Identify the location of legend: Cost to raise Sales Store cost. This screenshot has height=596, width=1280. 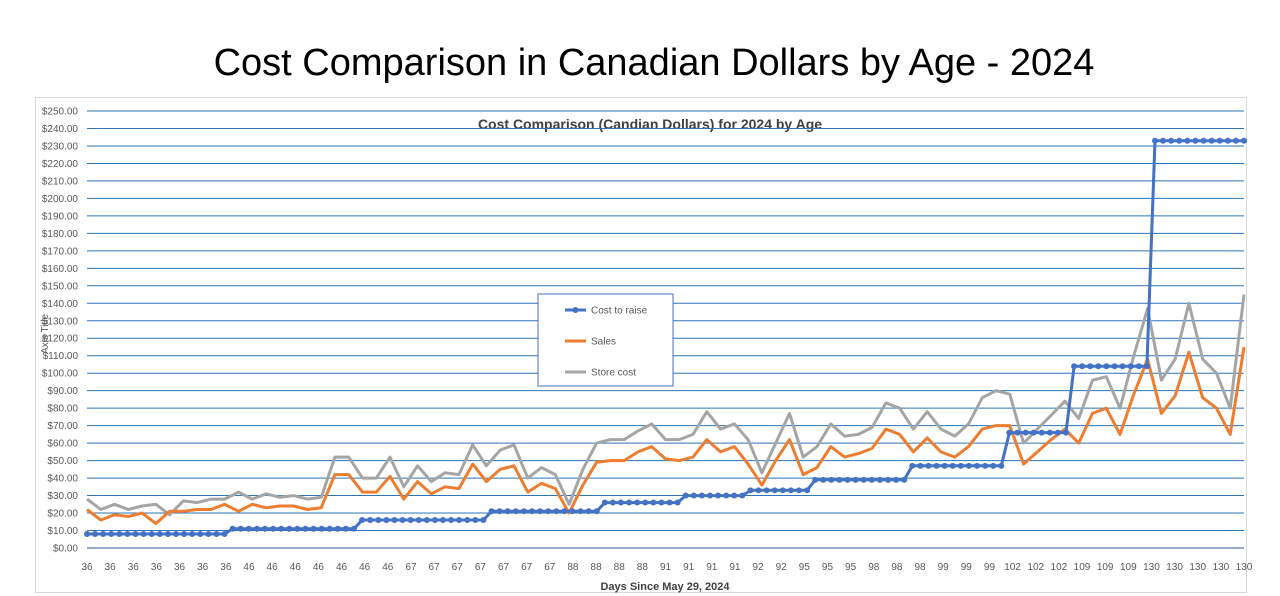
(605, 340).